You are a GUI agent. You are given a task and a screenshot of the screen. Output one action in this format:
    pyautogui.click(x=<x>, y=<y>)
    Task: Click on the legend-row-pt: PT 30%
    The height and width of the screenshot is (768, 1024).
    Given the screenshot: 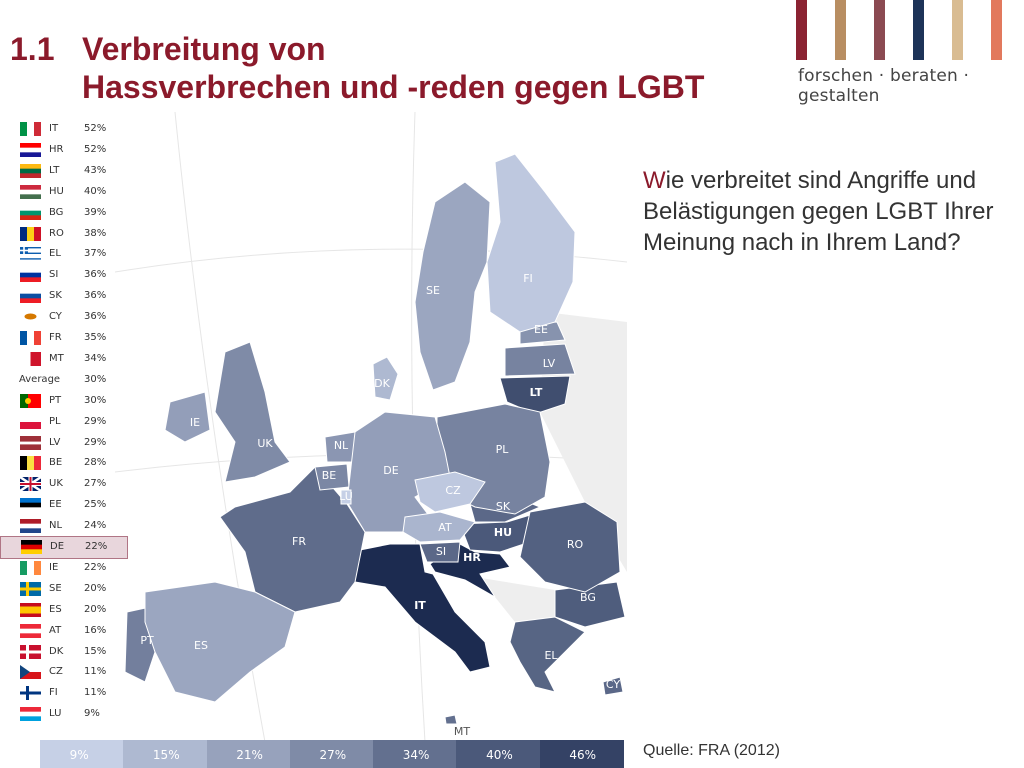 What is the action you would take?
    pyautogui.click(x=65, y=400)
    